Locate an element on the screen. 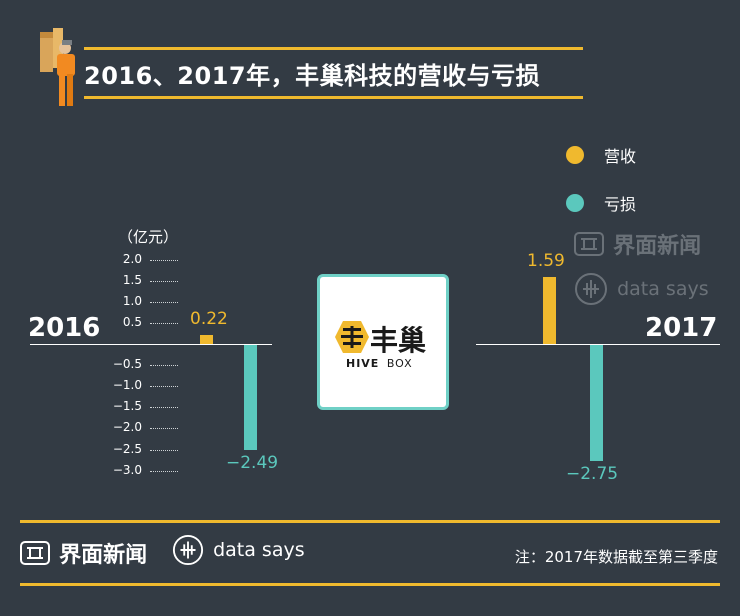 This screenshot has height=616, width=740. category-label-2017: 2017 is located at coordinates (681, 328).